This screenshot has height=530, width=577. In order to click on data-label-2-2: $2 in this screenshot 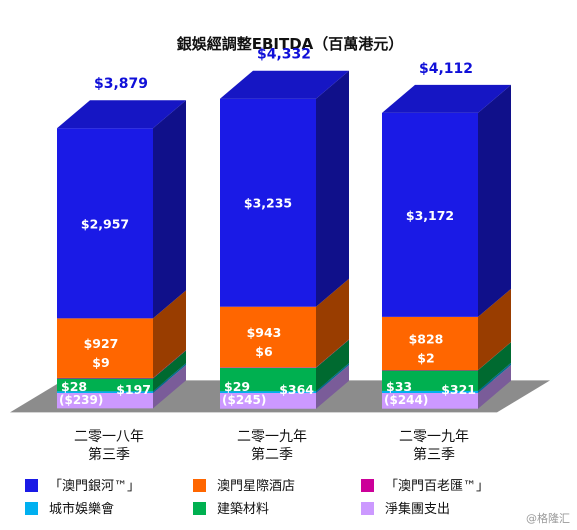, I will do `click(425, 357)`.